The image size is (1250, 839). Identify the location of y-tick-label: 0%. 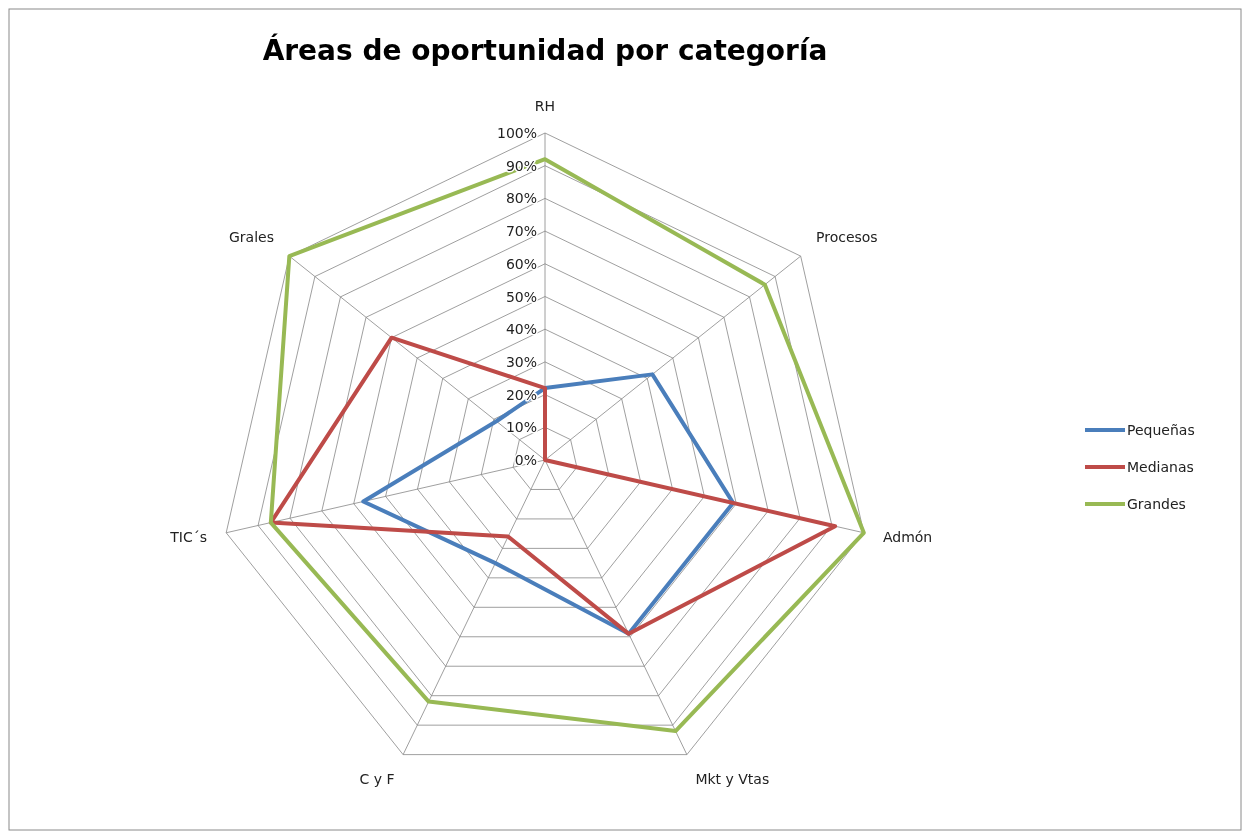
(525, 460).